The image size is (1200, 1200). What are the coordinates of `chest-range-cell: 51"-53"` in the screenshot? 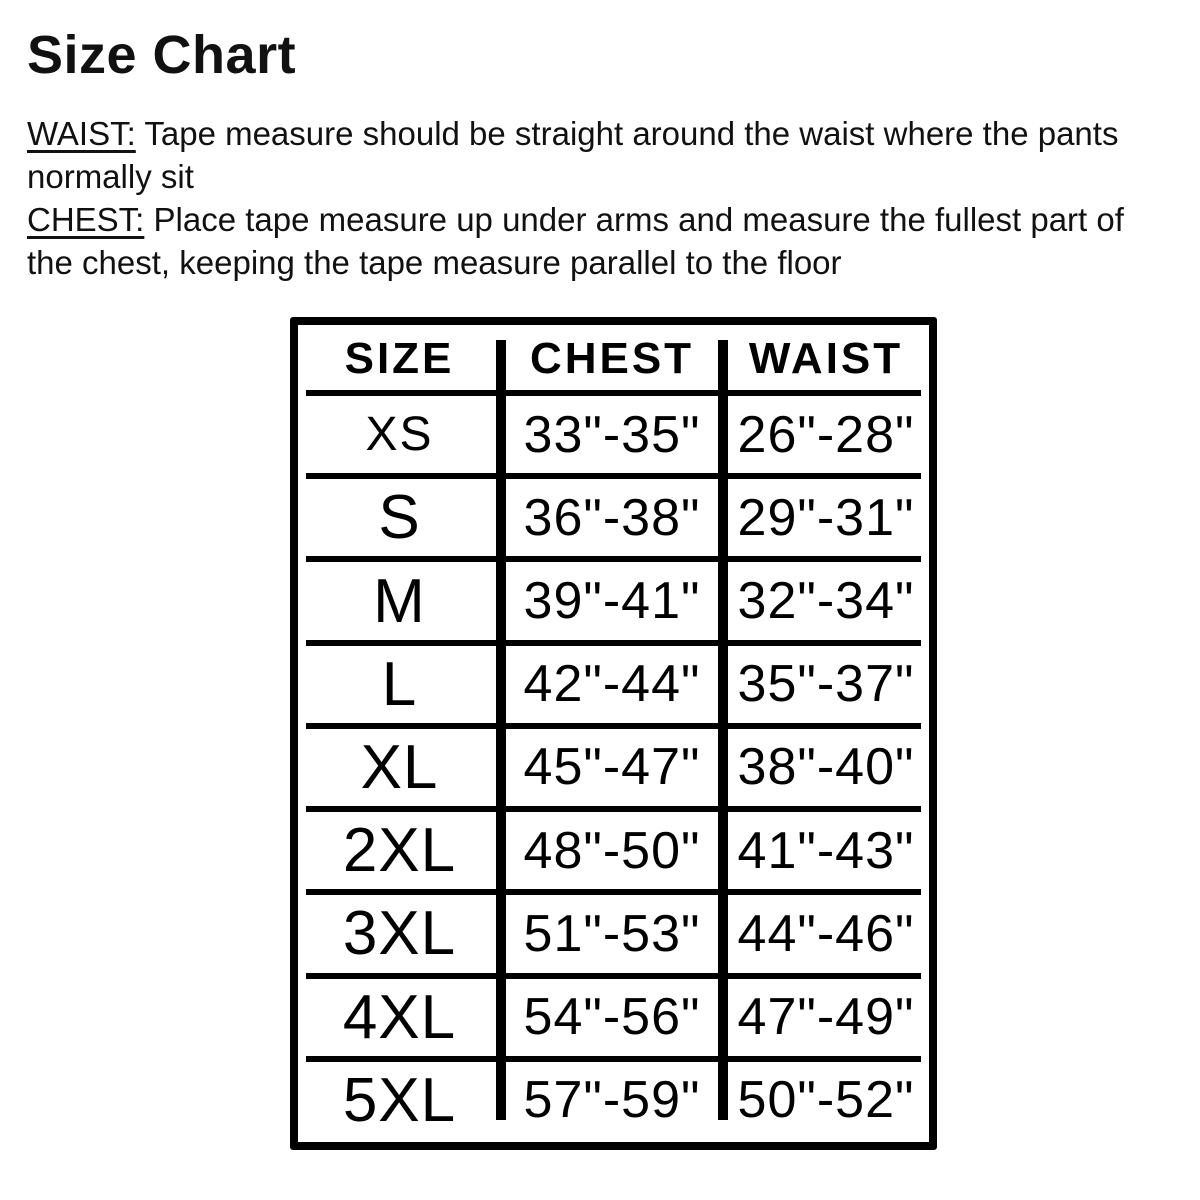 It's located at (612, 933).